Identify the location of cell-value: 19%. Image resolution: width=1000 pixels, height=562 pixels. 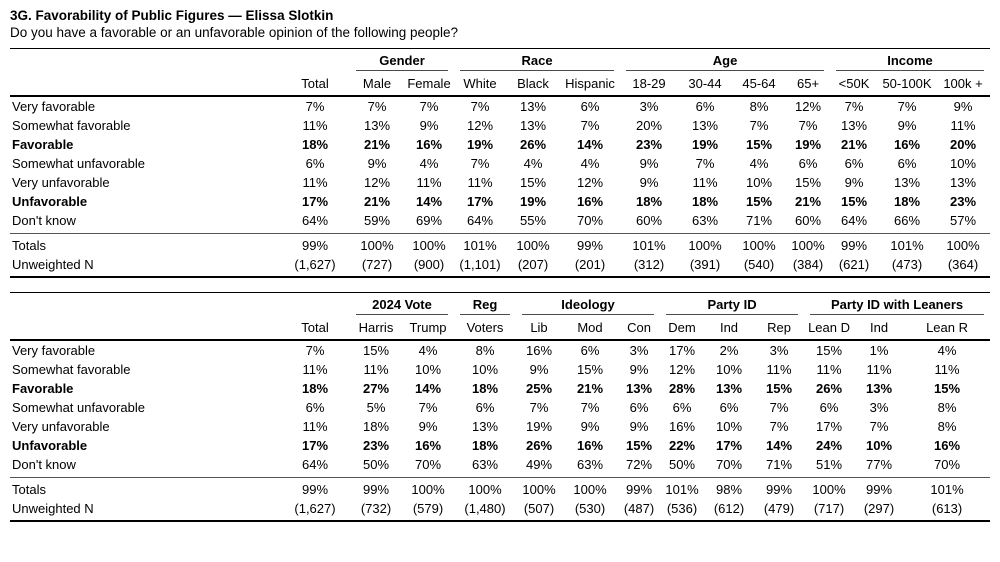
(539, 426).